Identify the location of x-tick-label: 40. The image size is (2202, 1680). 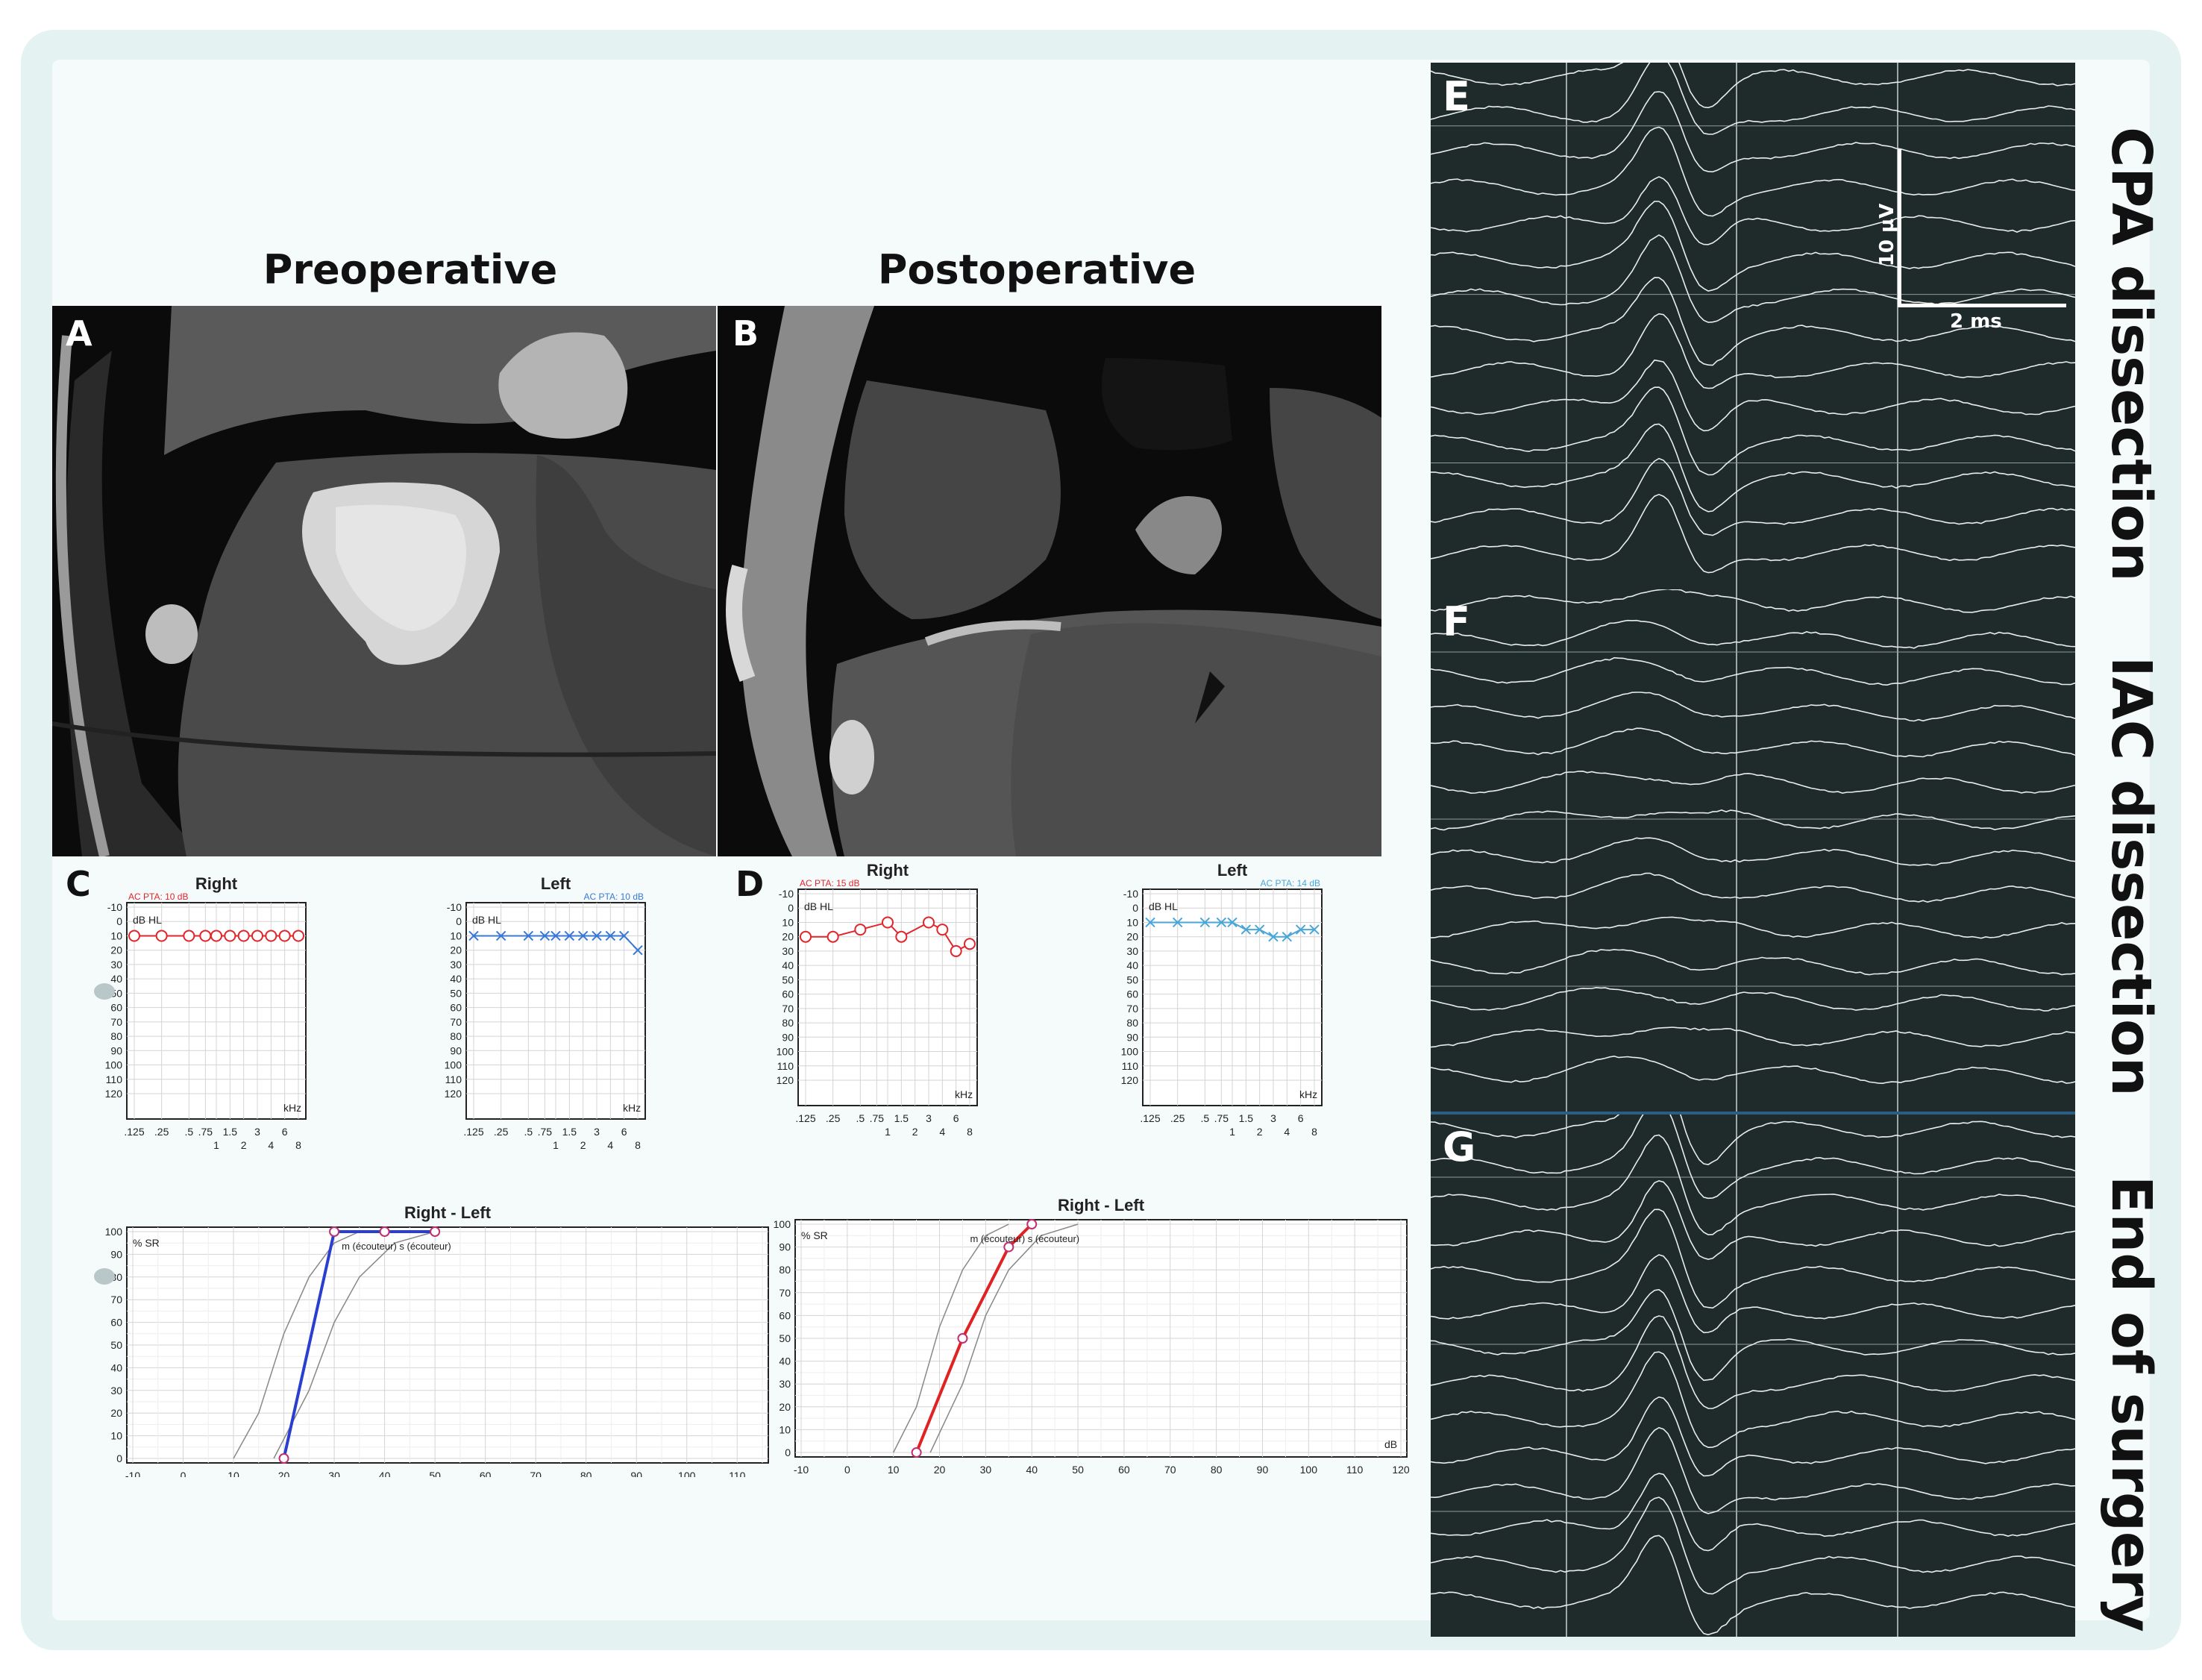
(385, 1473).